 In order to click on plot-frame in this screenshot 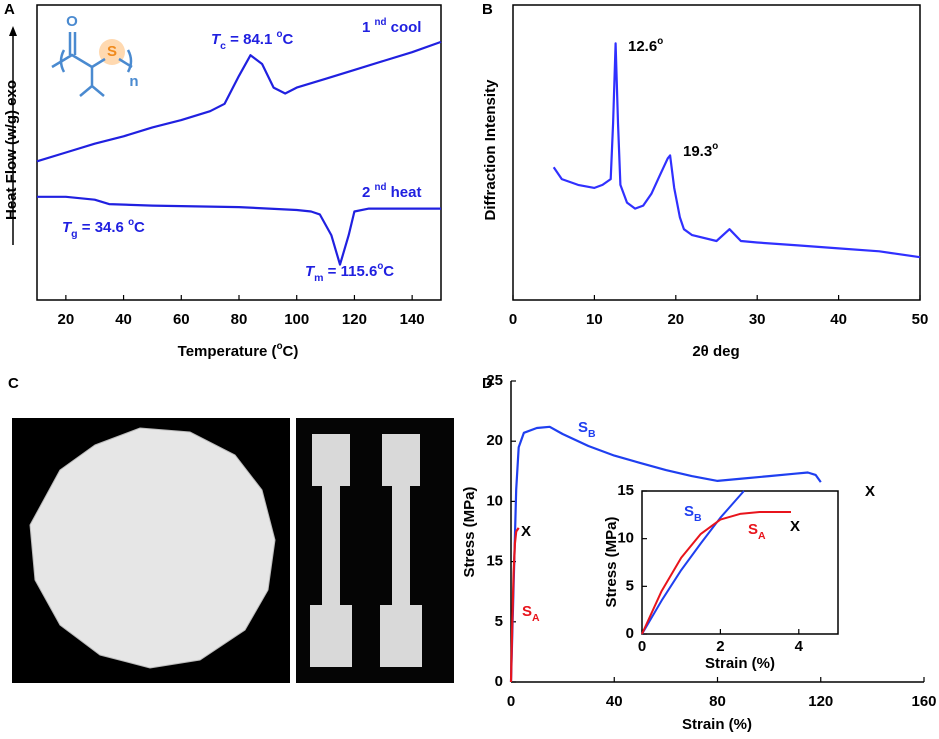, I will do `click(740, 562)`.